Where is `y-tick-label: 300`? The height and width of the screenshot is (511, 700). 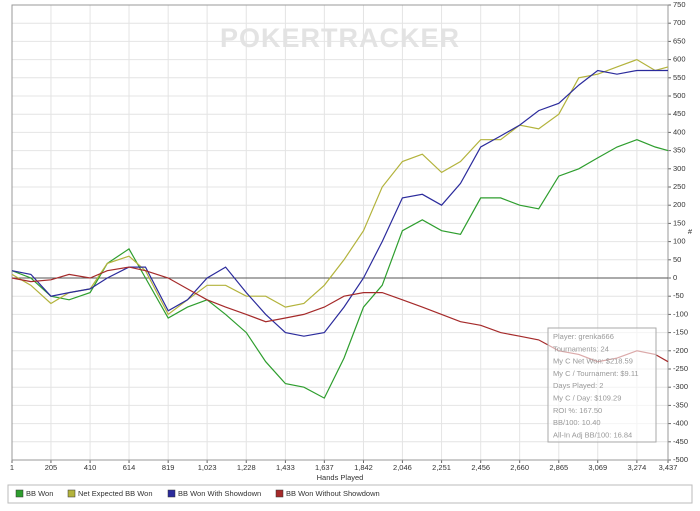
y-tick-label: 300 is located at coordinates (679, 168).